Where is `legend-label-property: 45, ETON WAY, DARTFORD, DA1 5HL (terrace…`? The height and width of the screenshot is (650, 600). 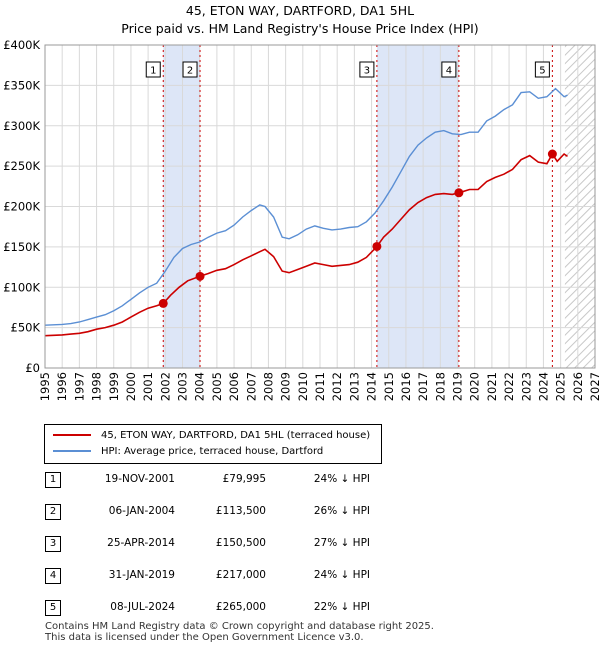
legend-label-property: 45, ETON WAY, DARTFORD, DA1 5HL (terrace… is located at coordinates (236, 435).